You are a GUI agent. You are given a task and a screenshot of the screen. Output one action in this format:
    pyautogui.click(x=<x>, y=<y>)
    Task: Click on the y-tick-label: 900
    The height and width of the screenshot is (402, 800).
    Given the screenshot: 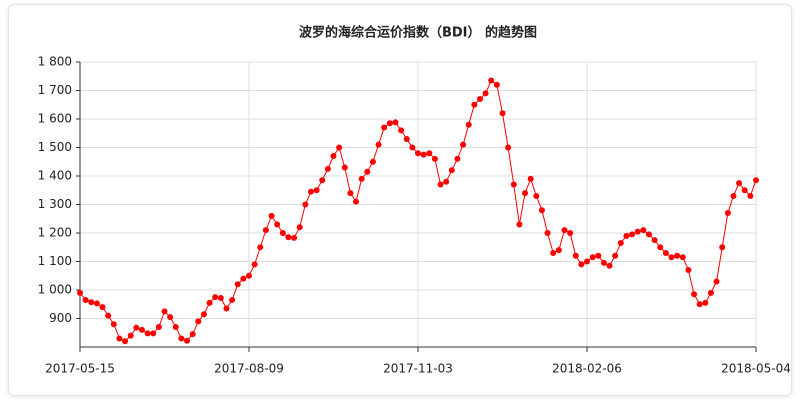 What is the action you would take?
    pyautogui.click(x=60, y=318)
    